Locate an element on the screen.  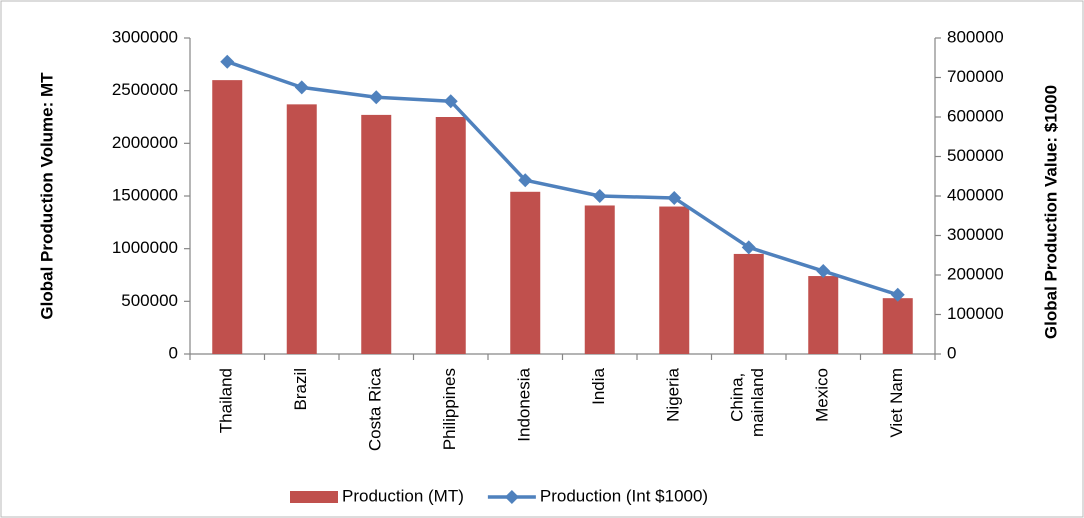
y2-tick-label: 700000 is located at coordinates (975, 76).